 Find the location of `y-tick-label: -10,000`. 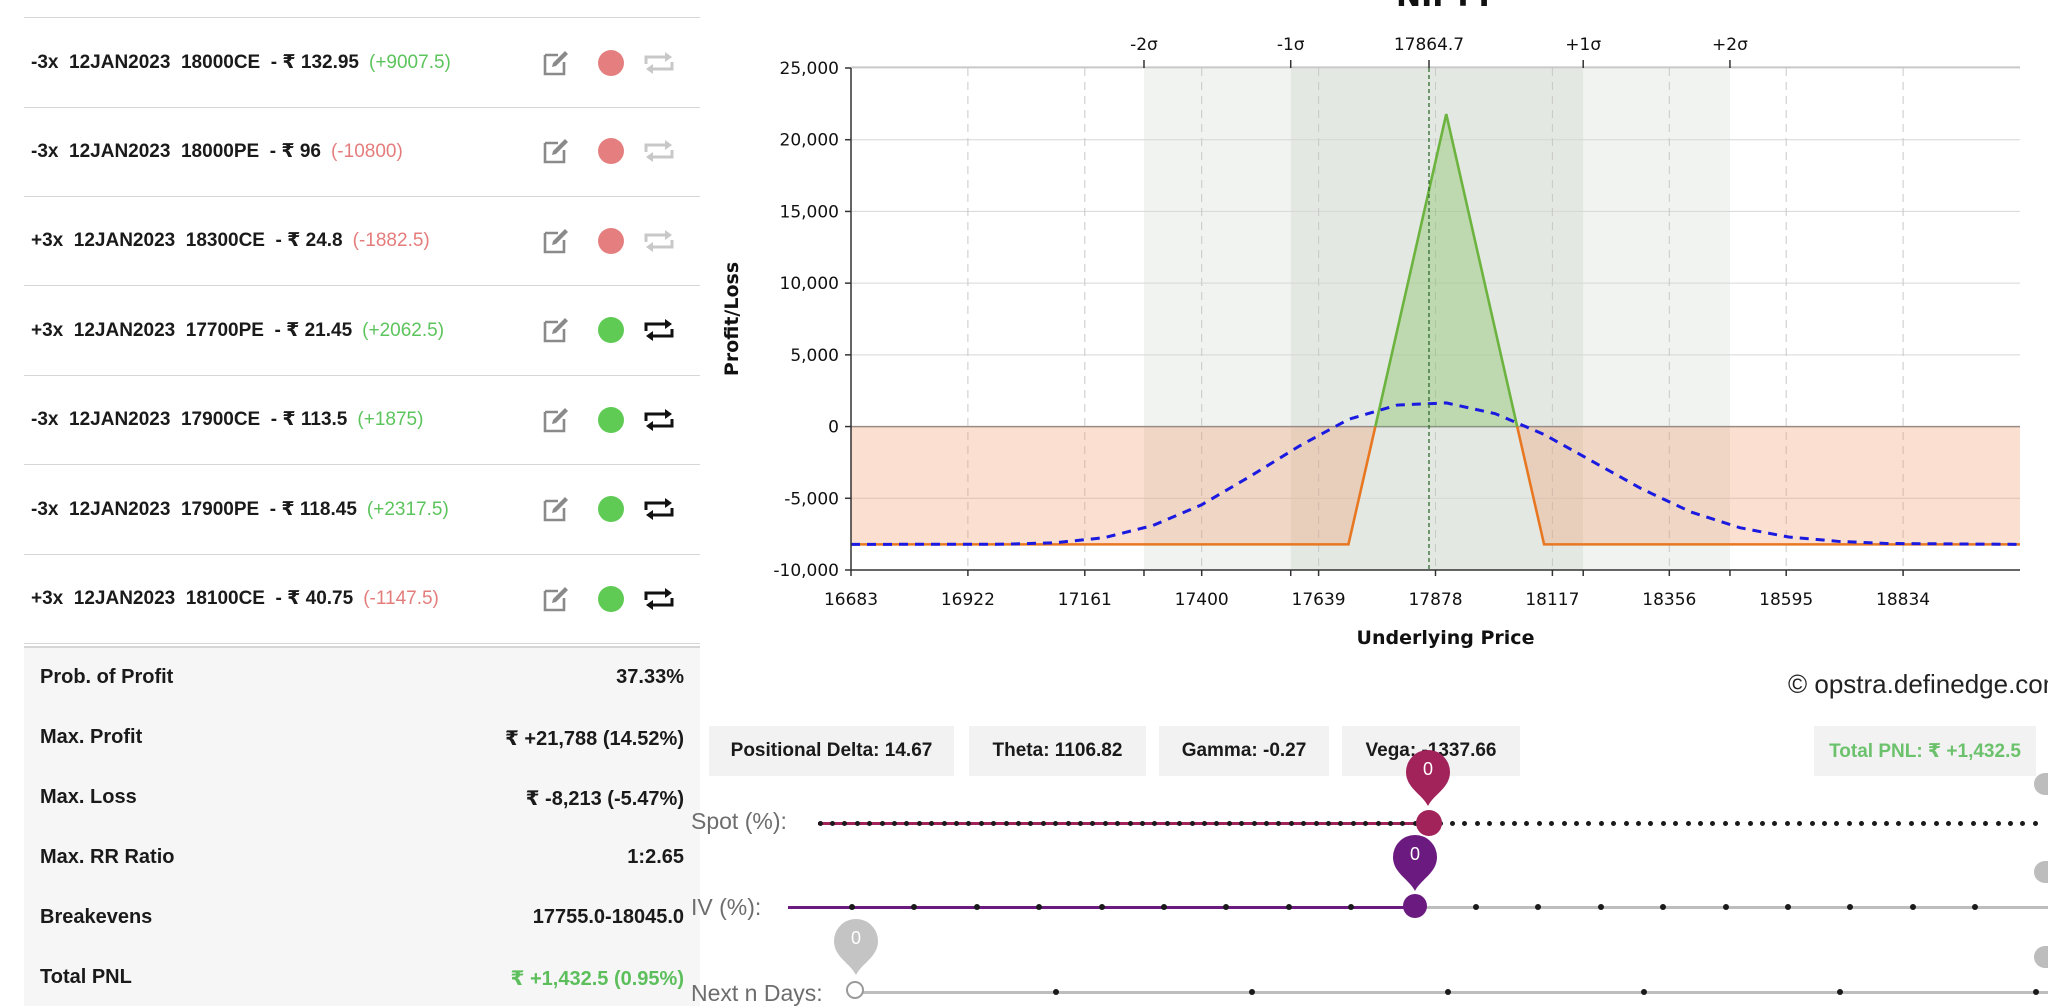

y-tick-label: -10,000 is located at coordinates (806, 571).